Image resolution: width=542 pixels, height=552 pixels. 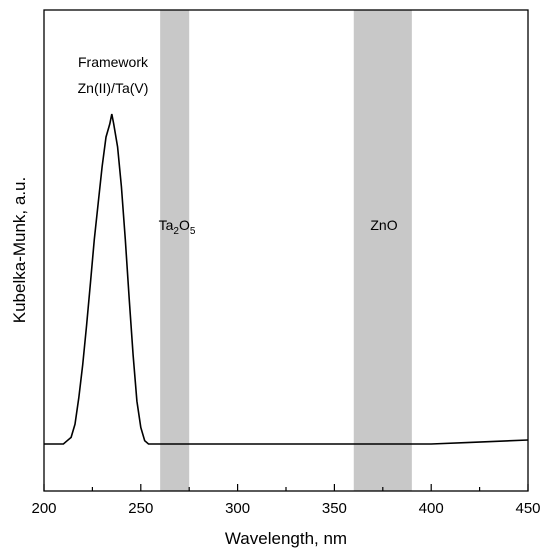 I want to click on x-tick-label-200: 200, so click(x=43, y=508).